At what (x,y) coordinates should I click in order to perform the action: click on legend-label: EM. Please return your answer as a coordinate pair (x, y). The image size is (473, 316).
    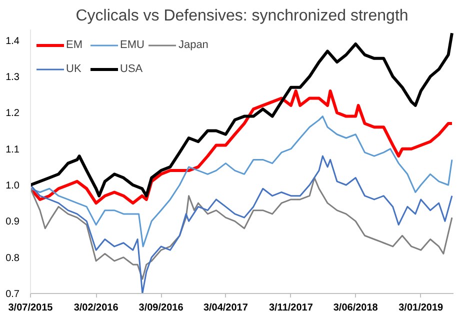
    Looking at the image, I should click on (75, 45).